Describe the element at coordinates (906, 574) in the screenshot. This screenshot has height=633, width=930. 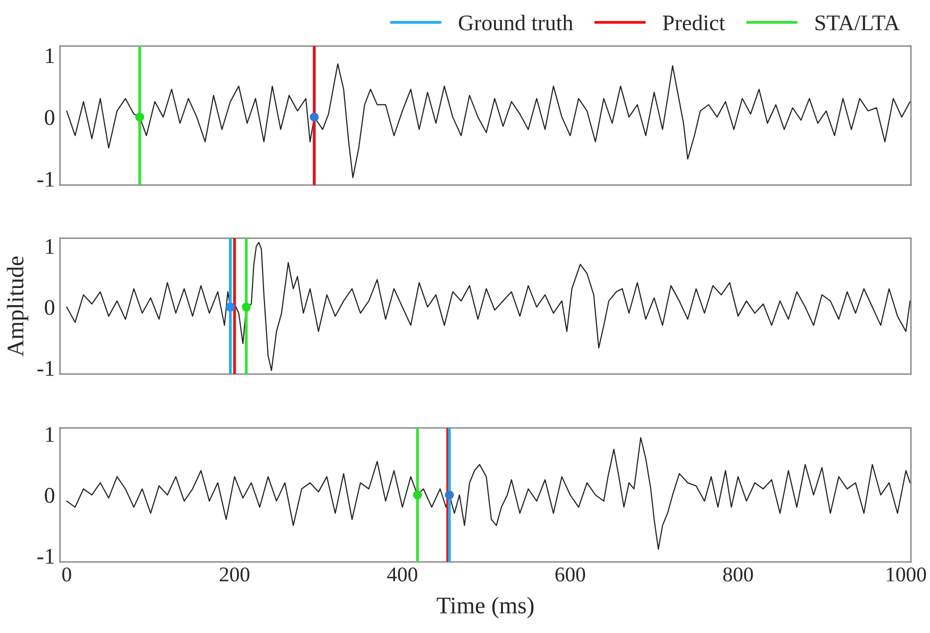
I see `x-tick-label: 1000` at that location.